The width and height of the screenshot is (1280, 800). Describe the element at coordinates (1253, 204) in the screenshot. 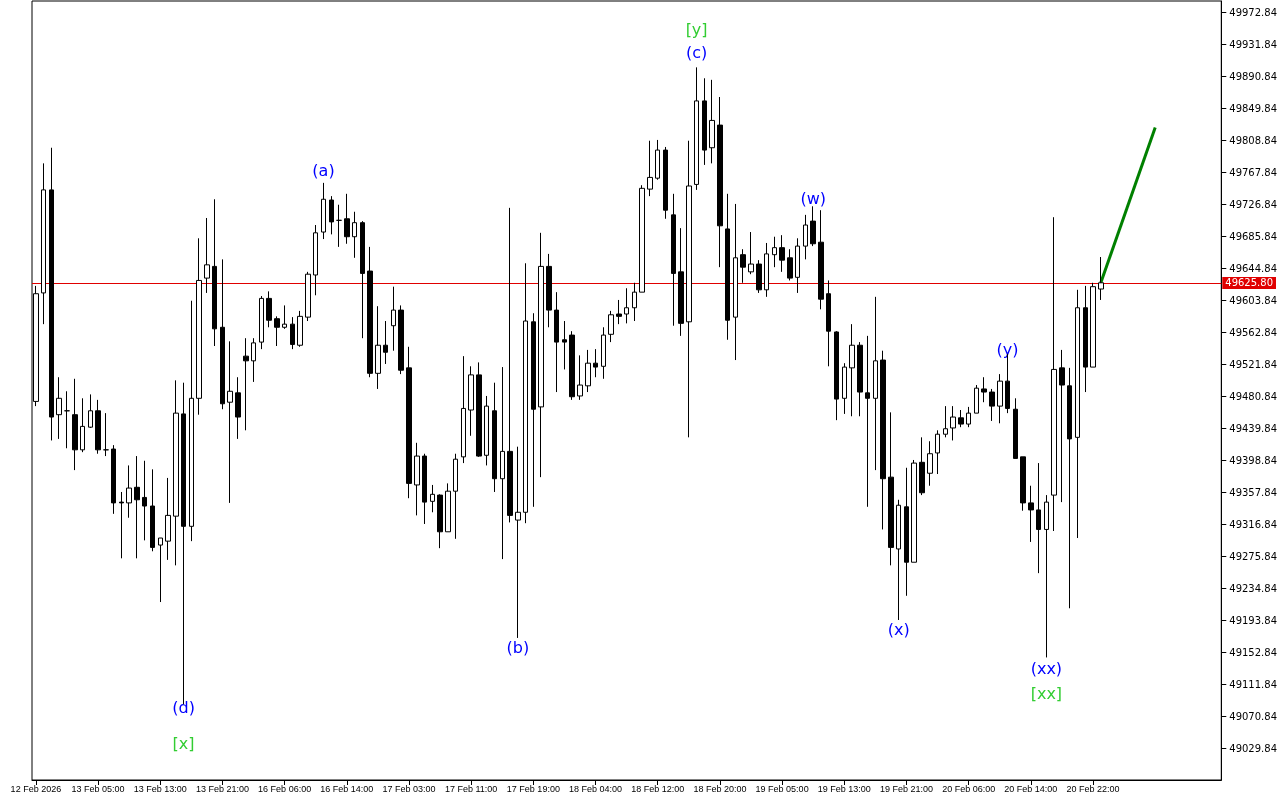

I see `y-tick-label: 49726.84` at that location.